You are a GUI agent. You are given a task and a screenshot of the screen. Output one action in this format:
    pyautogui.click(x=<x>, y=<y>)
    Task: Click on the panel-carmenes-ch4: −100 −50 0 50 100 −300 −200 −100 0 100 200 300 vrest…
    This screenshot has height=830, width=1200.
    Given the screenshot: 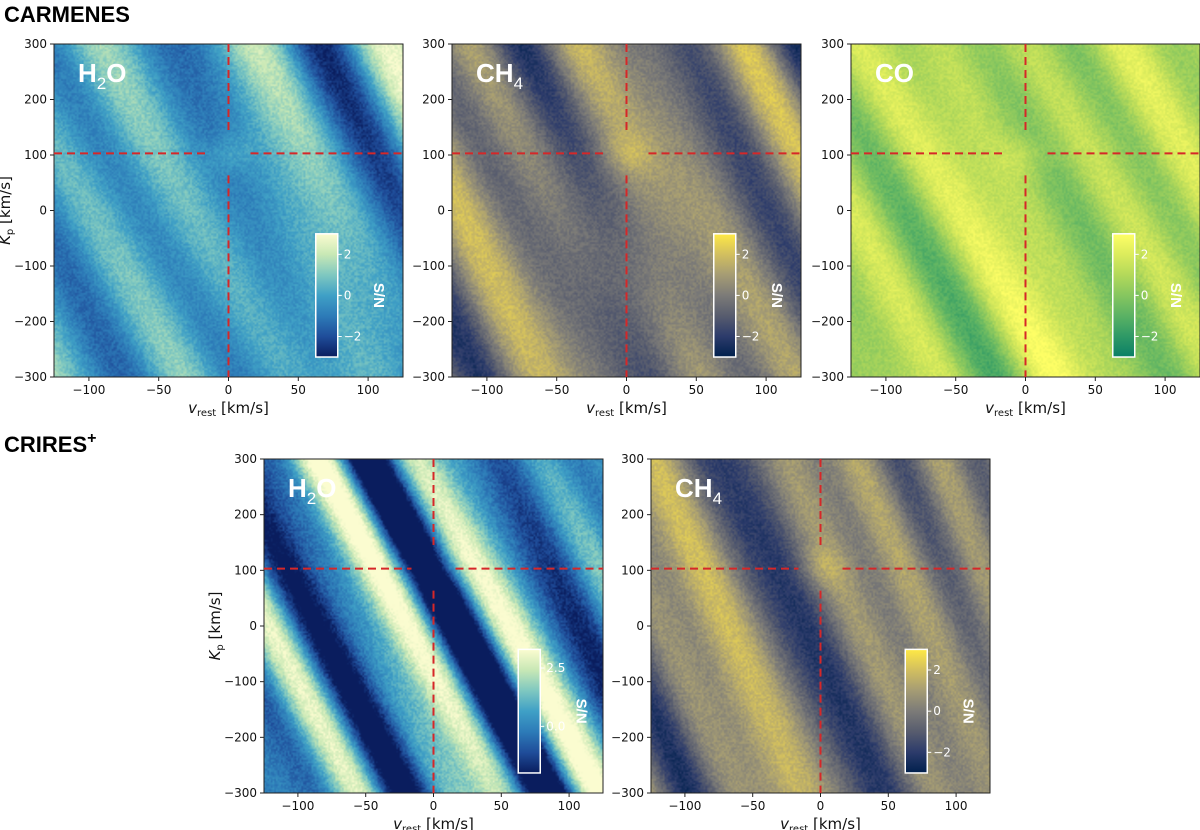 What is the action you would take?
    pyautogui.click(x=607, y=228)
    